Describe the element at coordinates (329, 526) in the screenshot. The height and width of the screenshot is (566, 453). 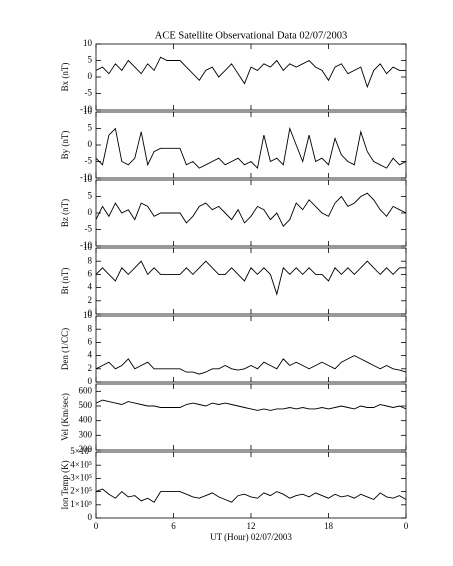
I see `x-tick-label: 18` at that location.